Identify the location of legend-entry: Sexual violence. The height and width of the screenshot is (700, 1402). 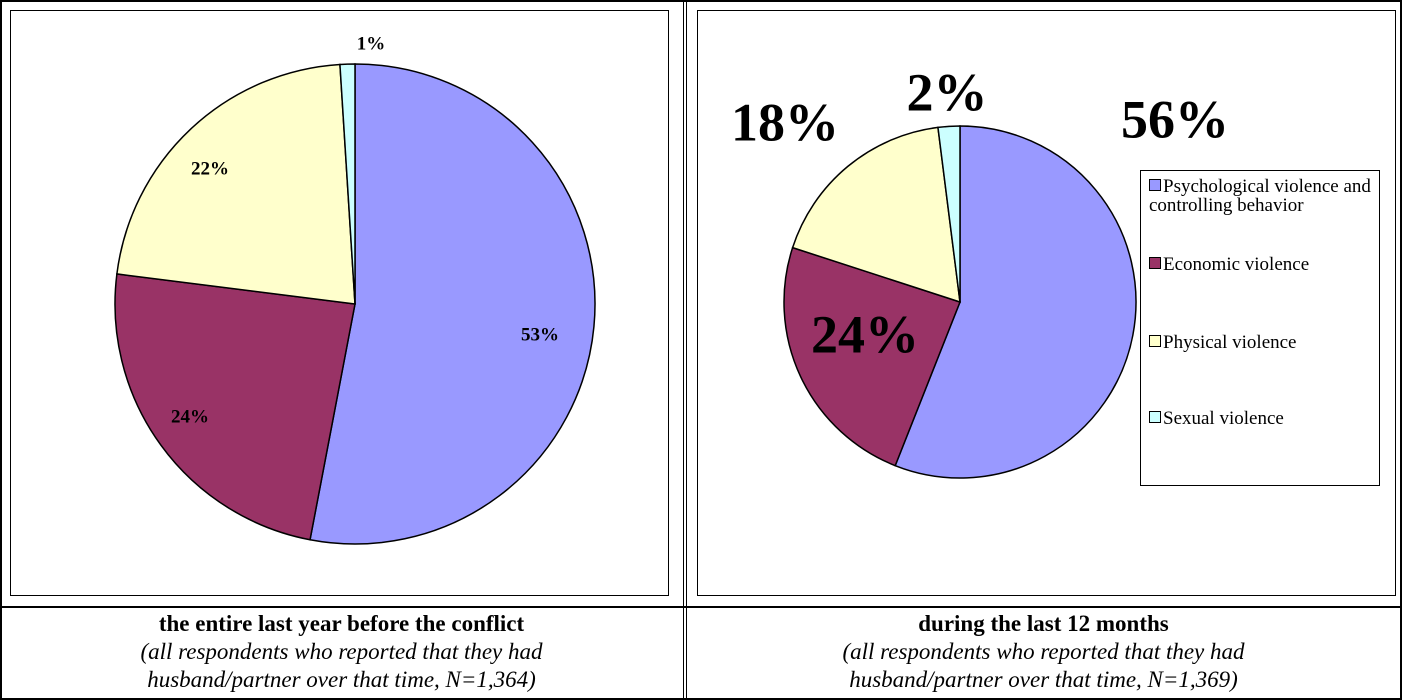
(1263, 418).